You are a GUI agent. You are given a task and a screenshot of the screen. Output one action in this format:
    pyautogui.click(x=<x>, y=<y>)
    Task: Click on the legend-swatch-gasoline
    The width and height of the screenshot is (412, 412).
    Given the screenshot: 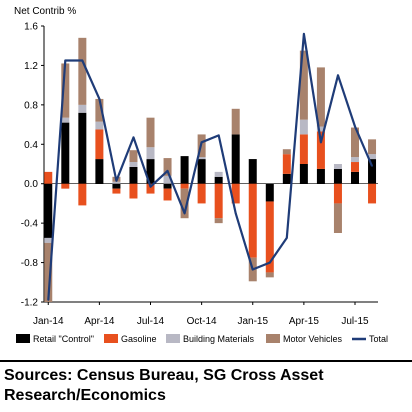 What is the action you would take?
    pyautogui.click(x=111, y=338)
    